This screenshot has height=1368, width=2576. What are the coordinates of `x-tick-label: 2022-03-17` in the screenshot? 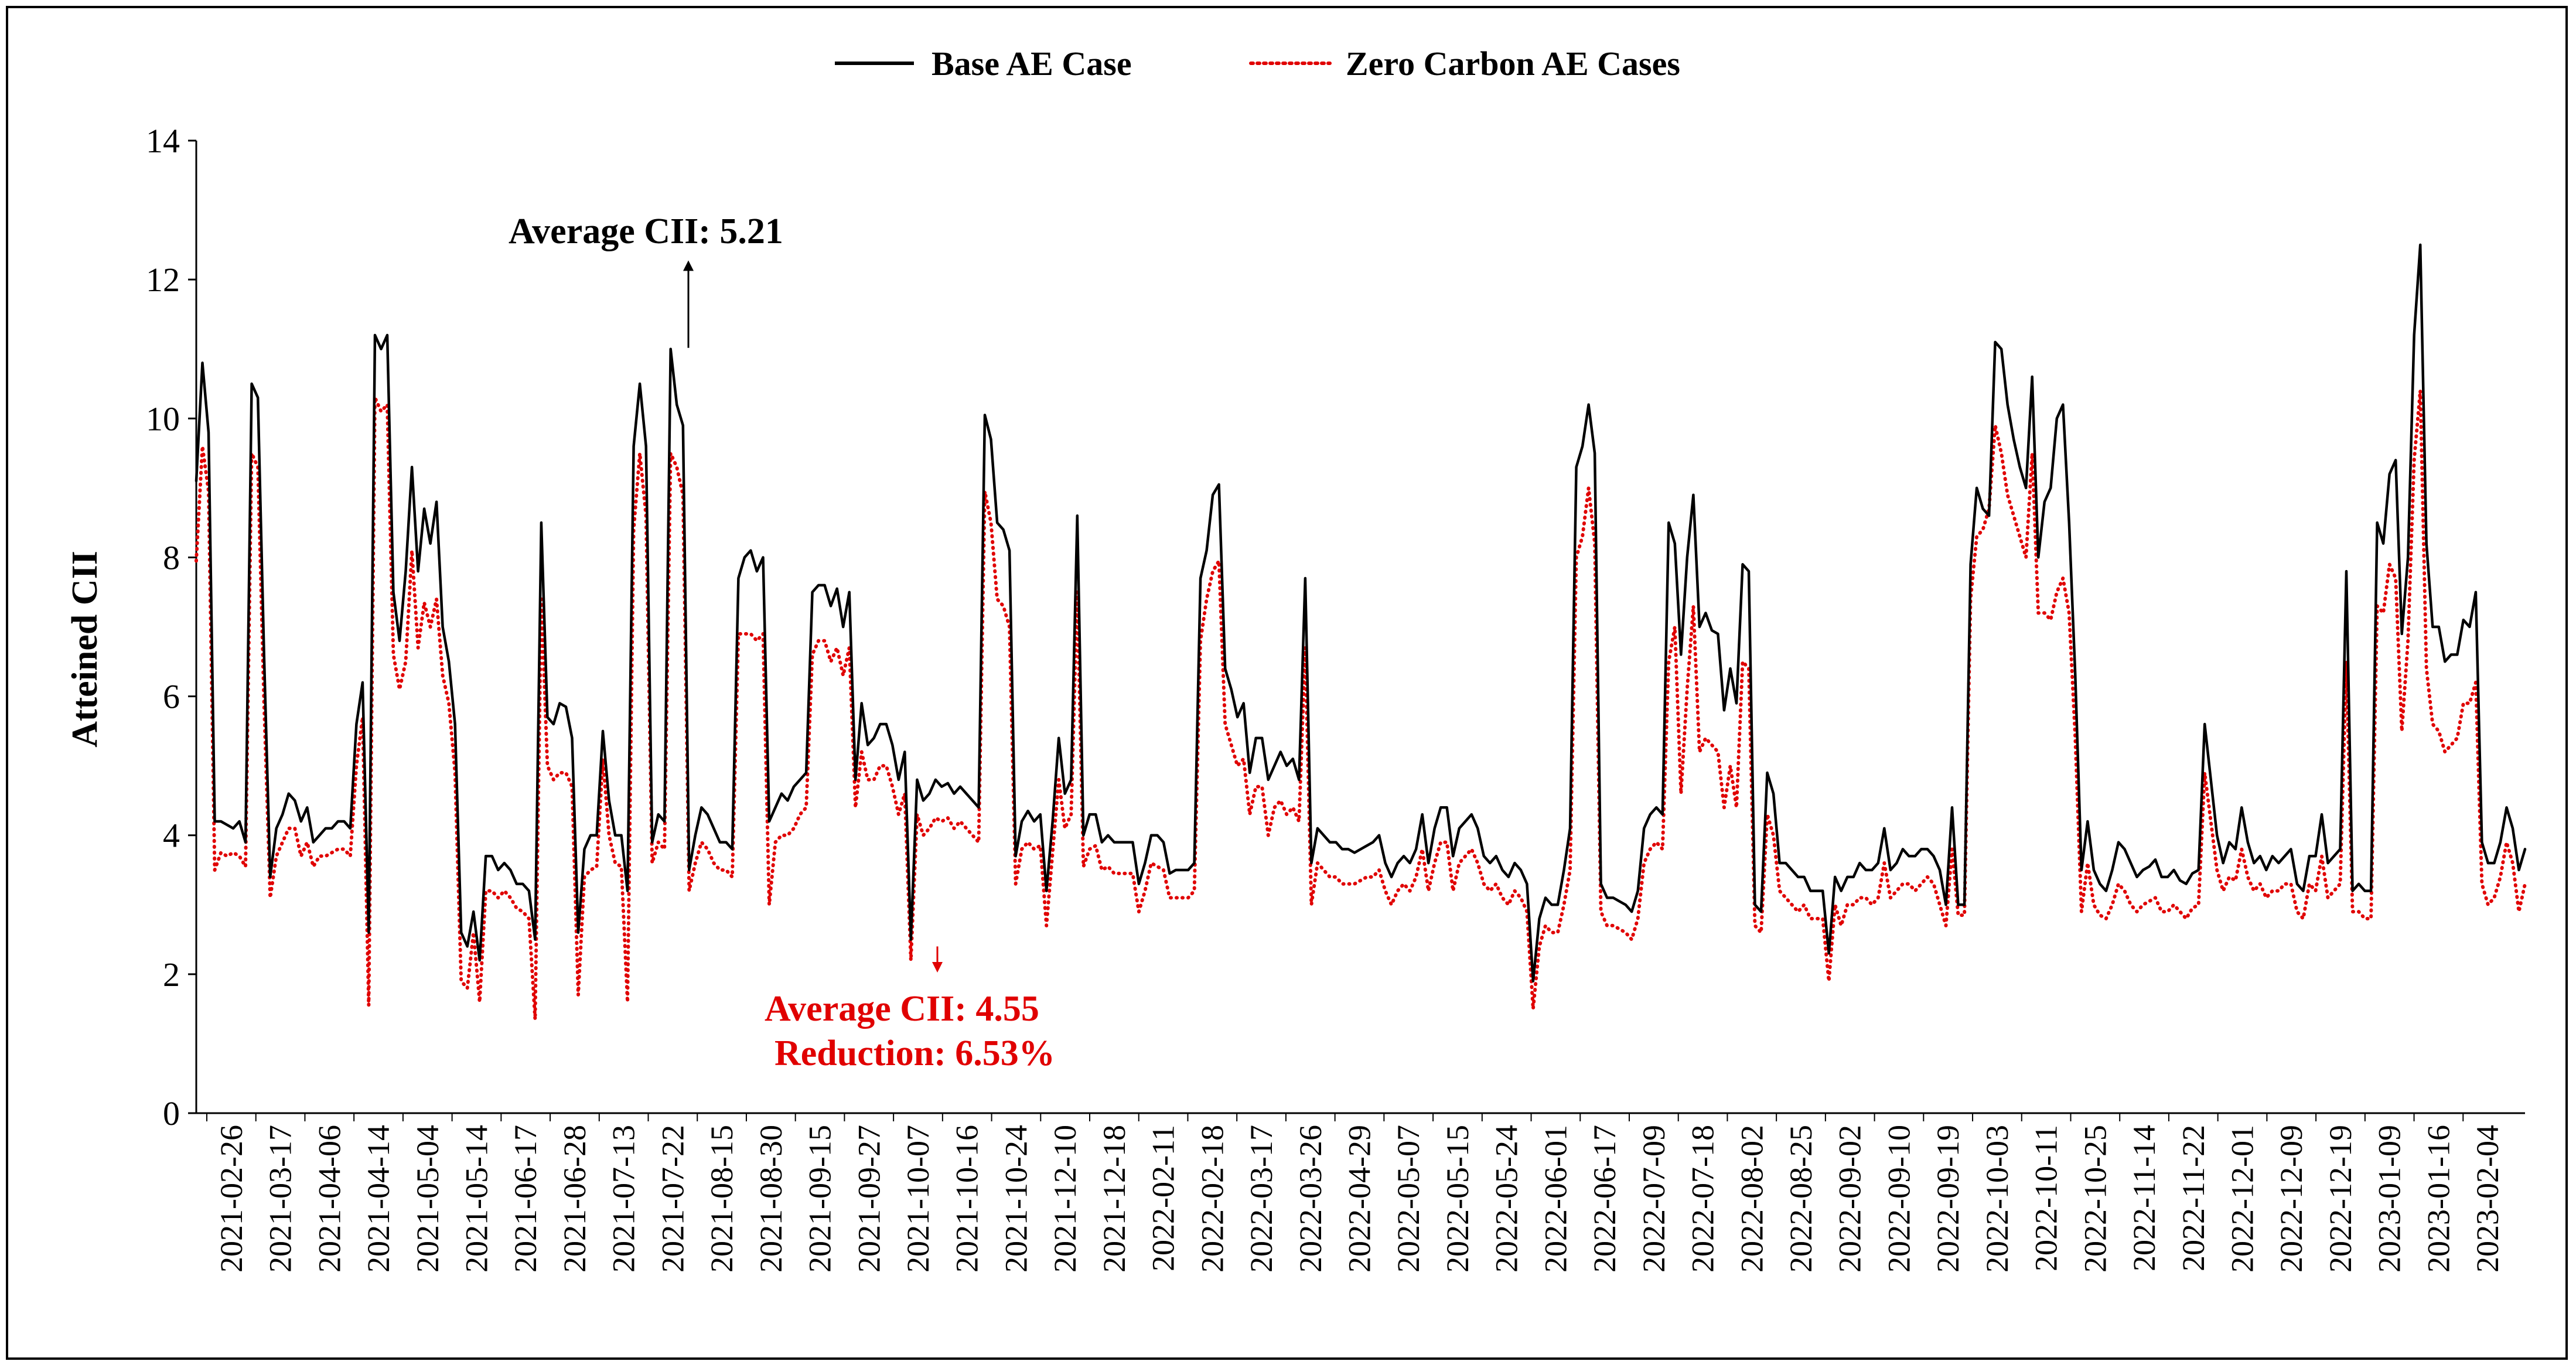 It's located at (1261, 1199).